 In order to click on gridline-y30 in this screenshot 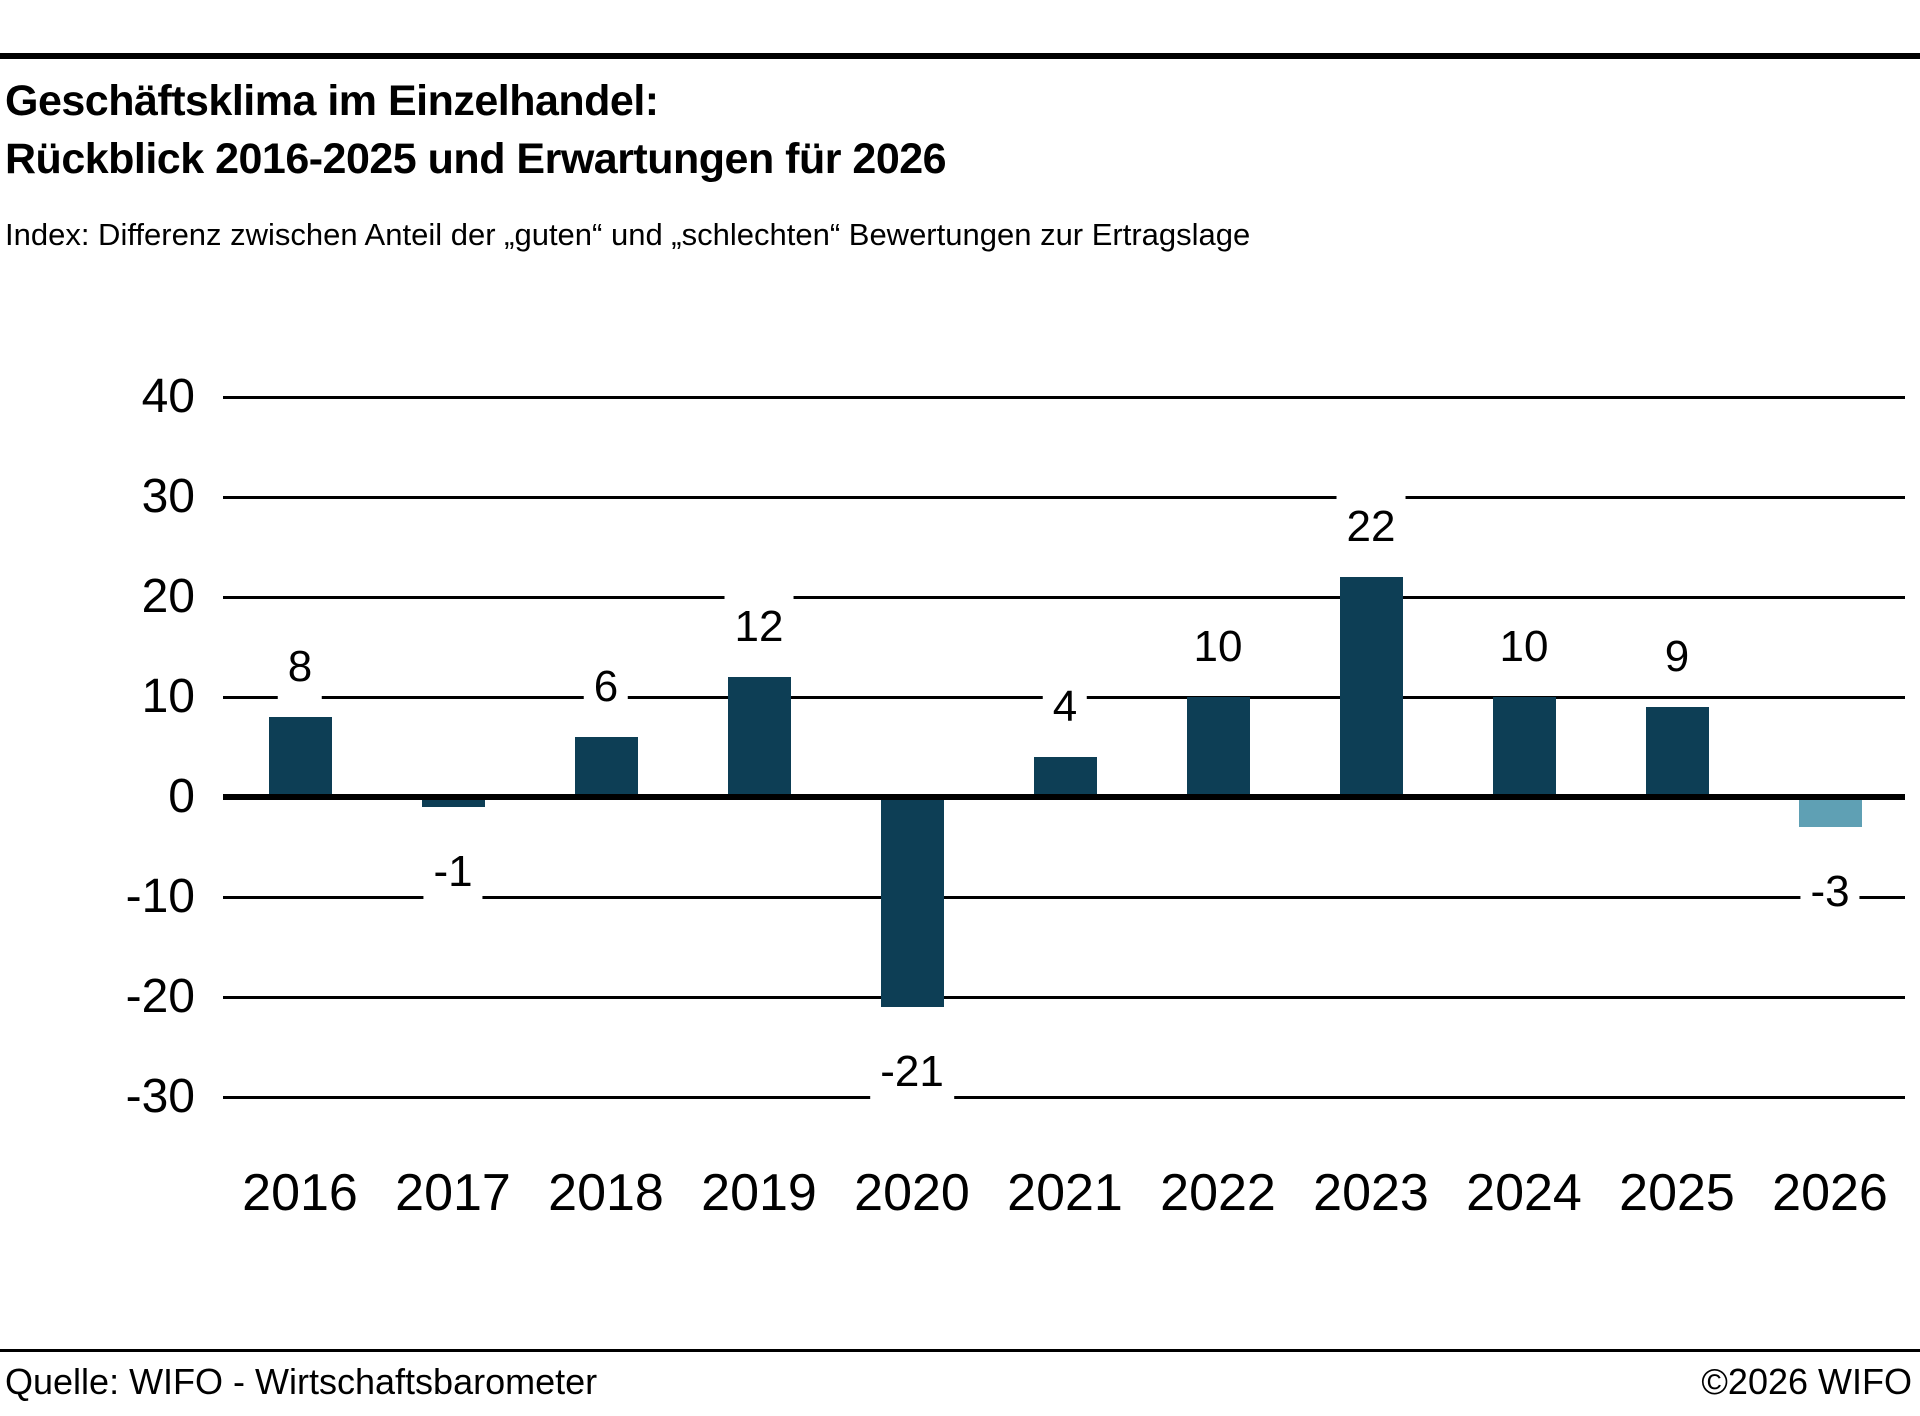, I will do `click(1064, 497)`.